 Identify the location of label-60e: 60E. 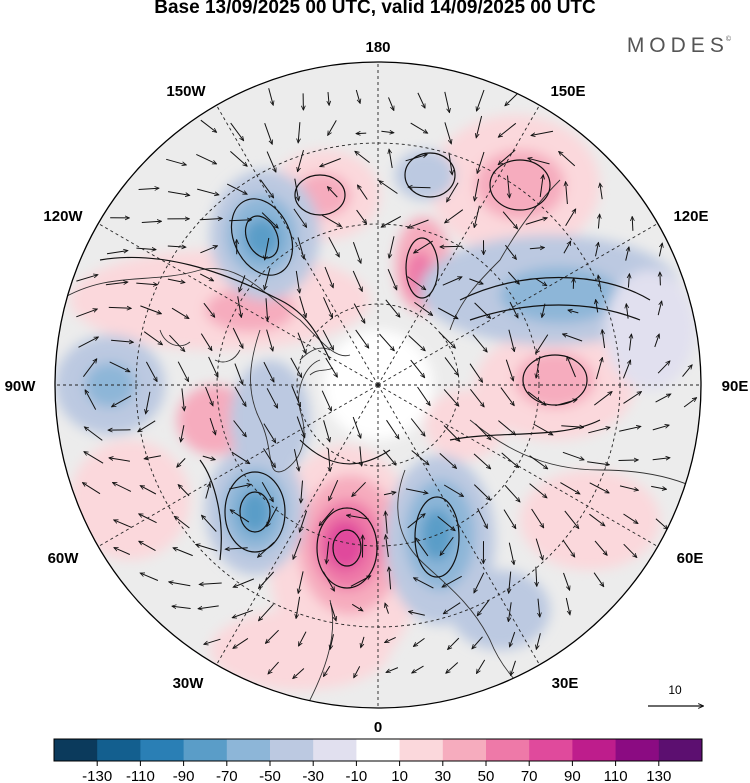
(690, 558).